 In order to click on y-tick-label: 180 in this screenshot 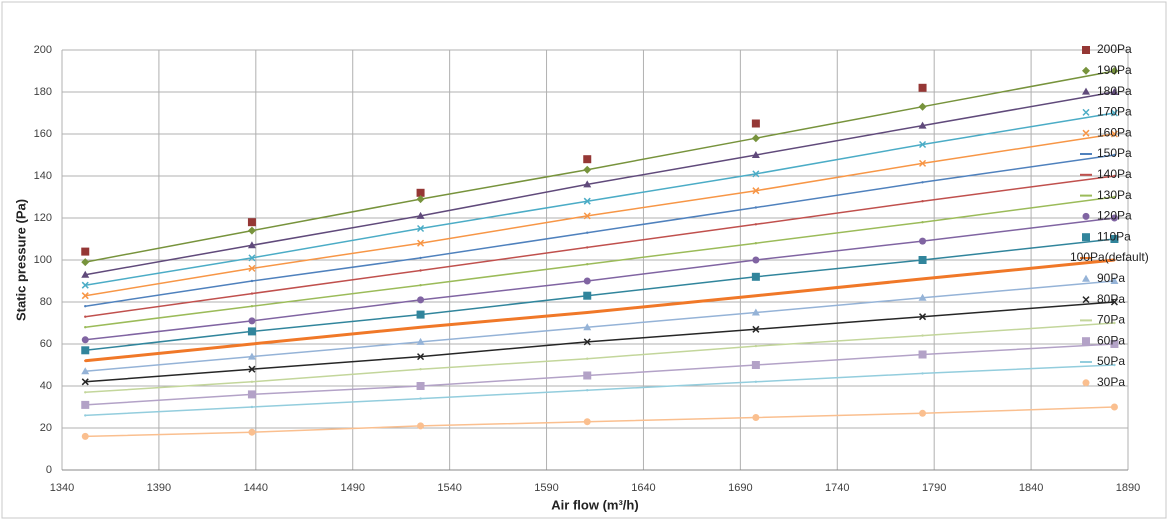, I will do `click(43, 92)`.